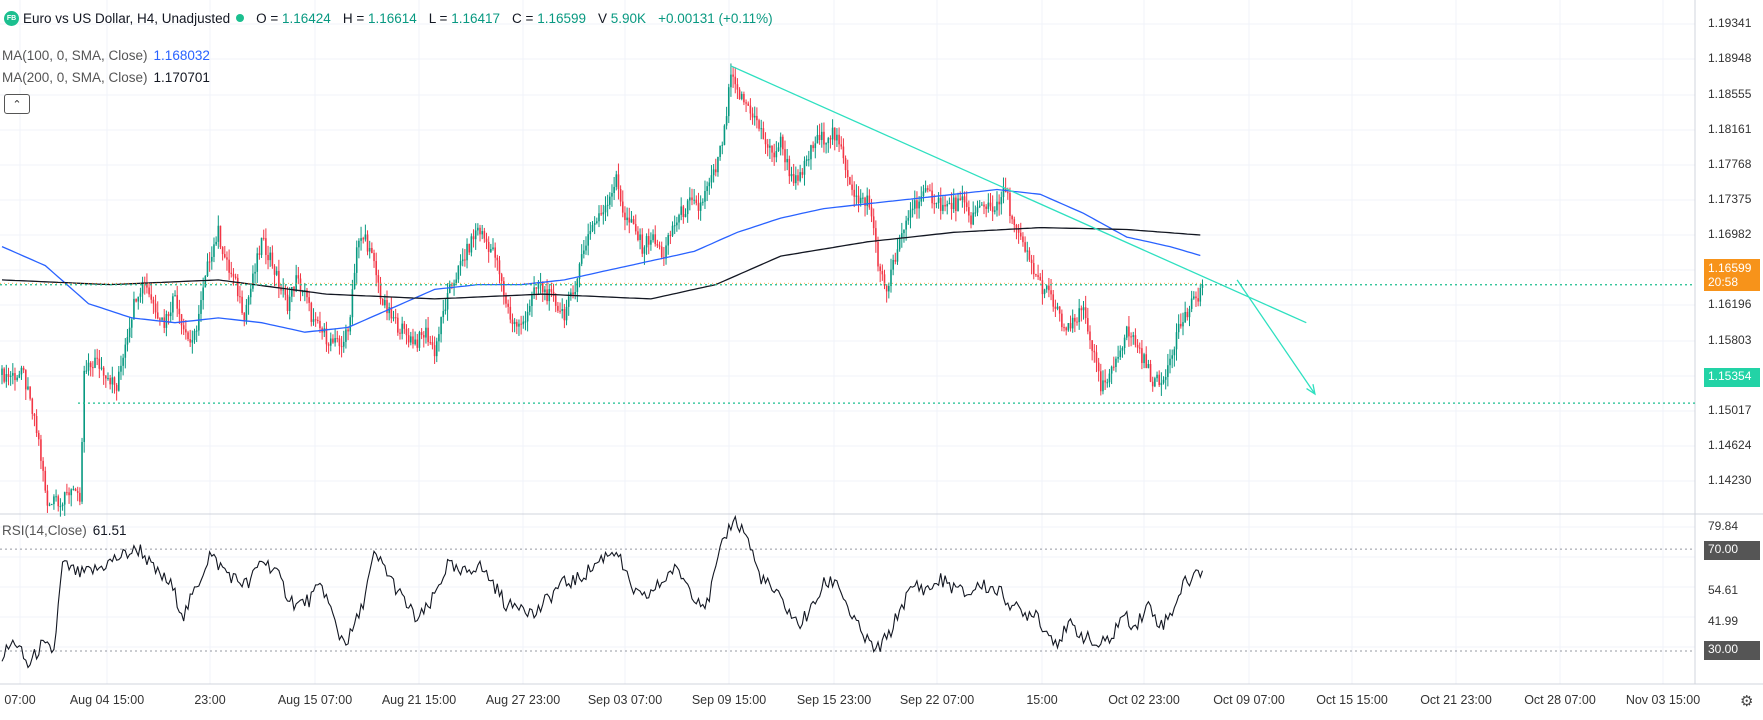 This screenshot has width=1763, height=720. I want to click on ohlc-open: O = 1.16424, so click(293, 18).